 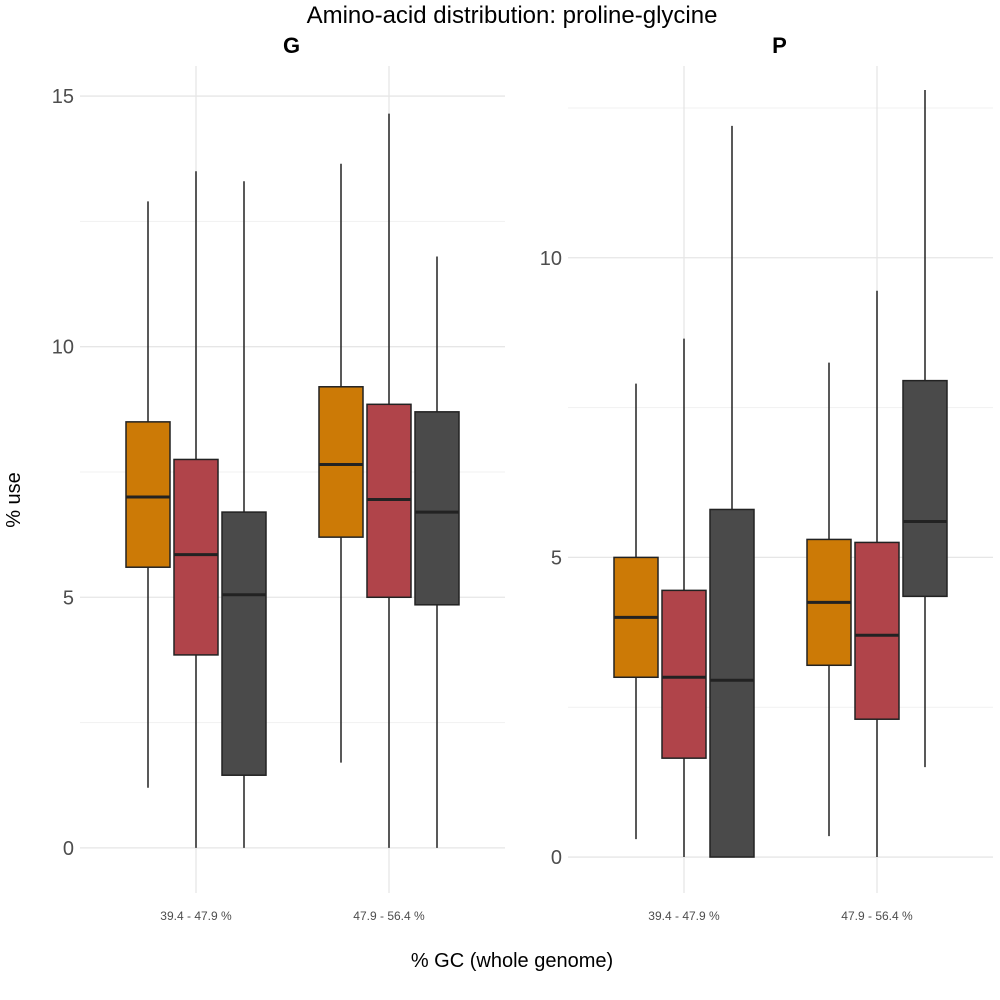 I want to click on chart-title: Amino-acid distribution: proline-glycine, so click(x=512, y=15).